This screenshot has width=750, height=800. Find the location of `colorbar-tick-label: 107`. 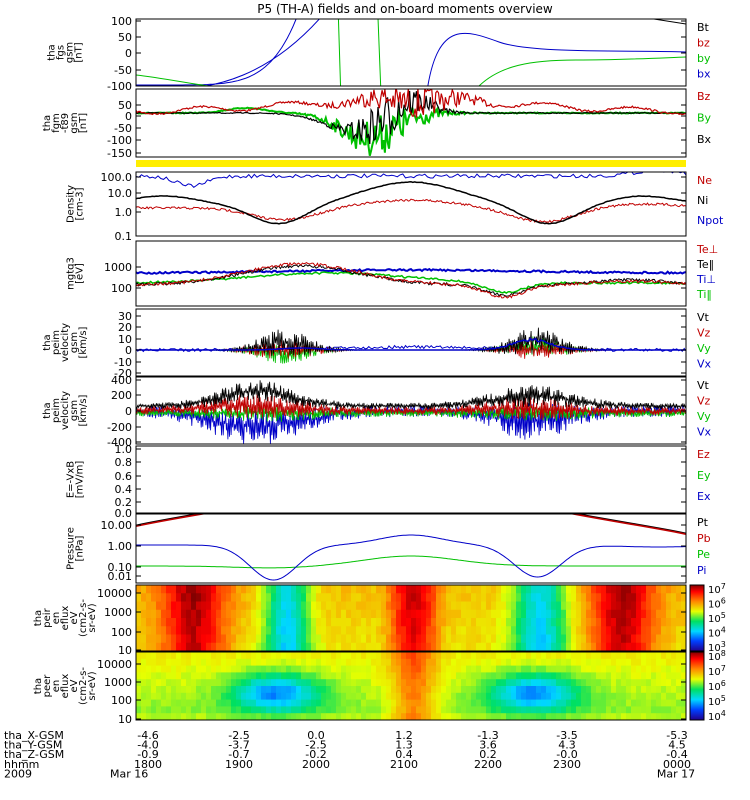

colorbar-tick-label: 107 is located at coordinates (717, 589).